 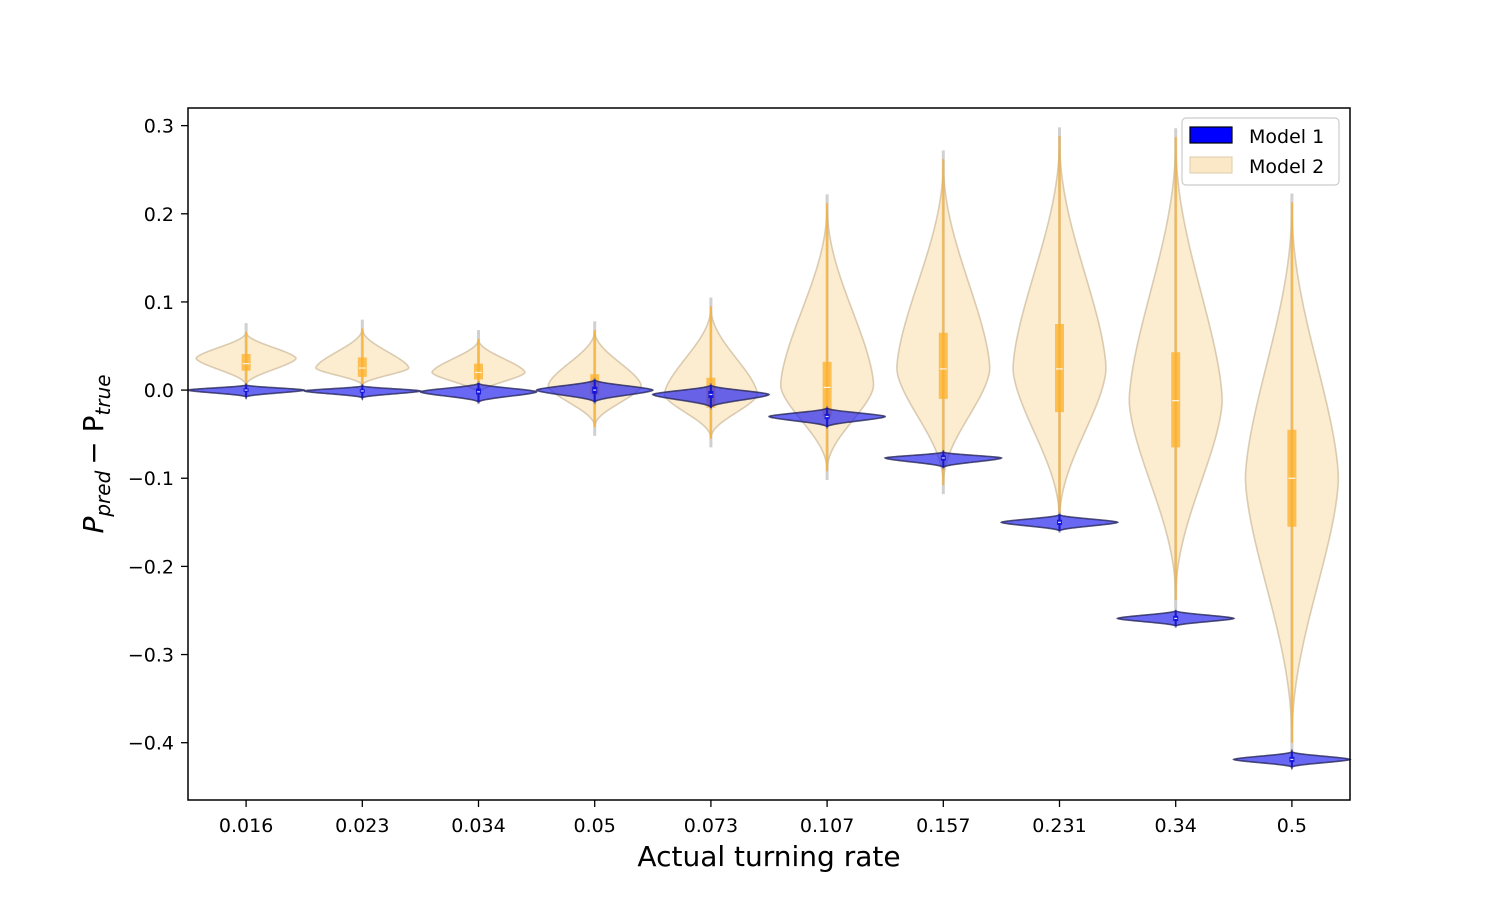 What do you see at coordinates (711, 826) in the screenshot?
I see `x-tick-label: 0.073` at bounding box center [711, 826].